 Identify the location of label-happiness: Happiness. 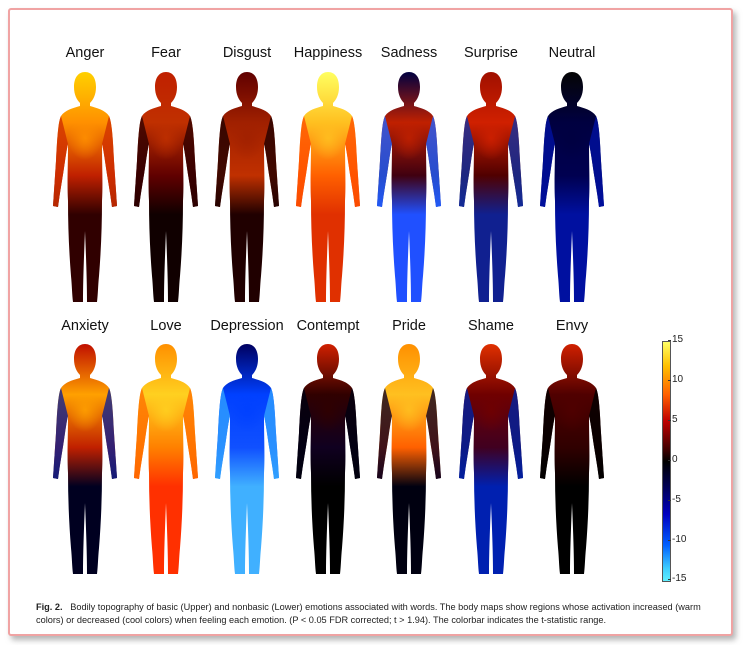
(328, 53).